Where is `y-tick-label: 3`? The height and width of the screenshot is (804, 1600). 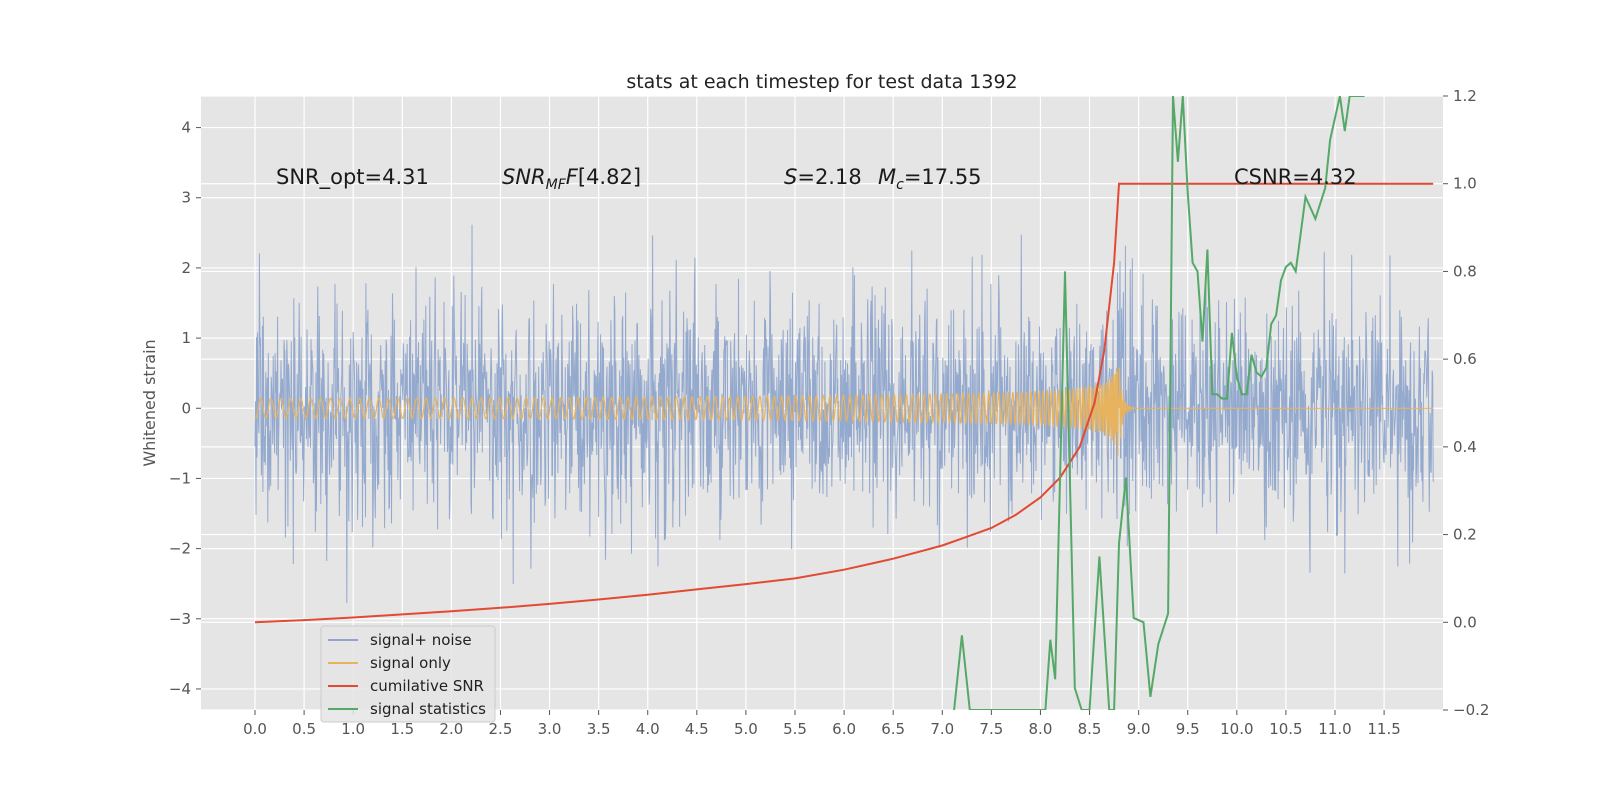 y-tick-label: 3 is located at coordinates (186, 198).